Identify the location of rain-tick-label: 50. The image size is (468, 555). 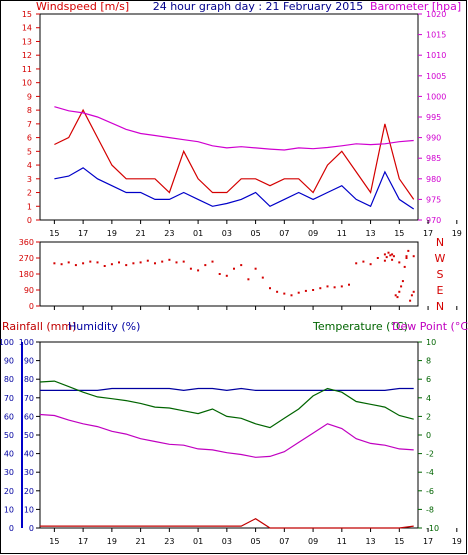
(9, 435).